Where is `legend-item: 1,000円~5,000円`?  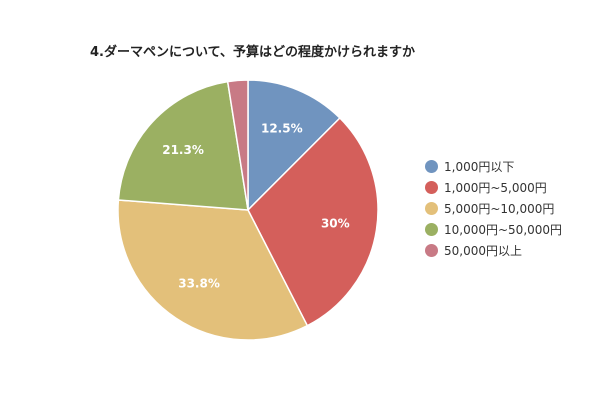
legend-item: 1,000円~5,000円 is located at coordinates (493, 187).